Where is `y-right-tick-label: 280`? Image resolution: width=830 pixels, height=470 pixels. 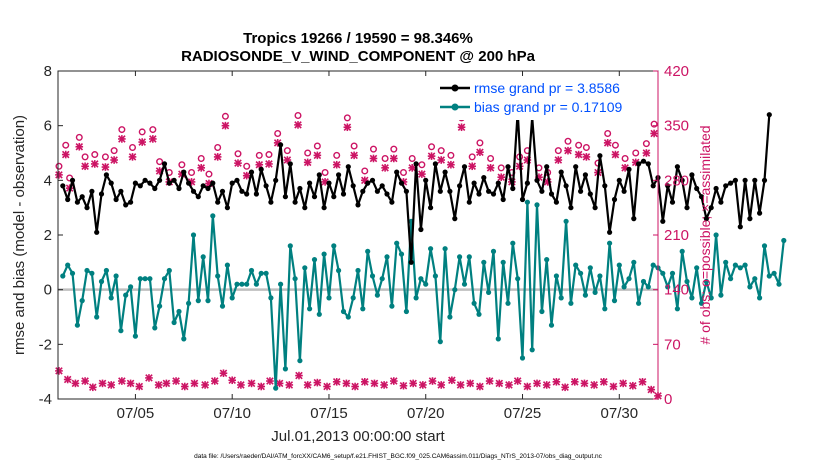 y-right-tick-label: 280 is located at coordinates (676, 180).